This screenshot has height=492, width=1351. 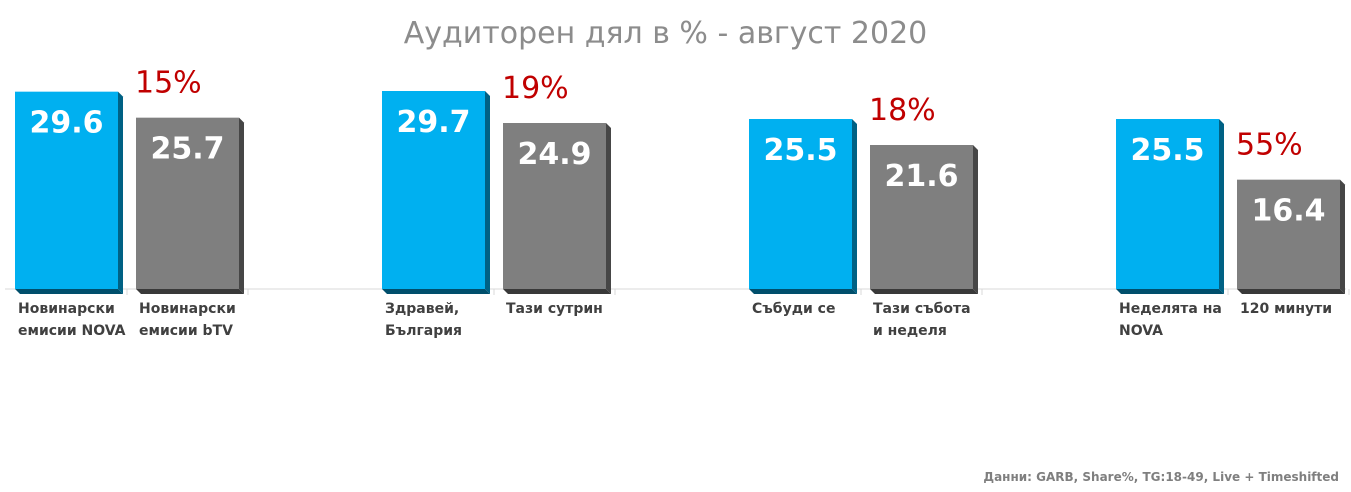 I want to click on category-label: Новинарски емисии NOVA, so click(x=72, y=320).